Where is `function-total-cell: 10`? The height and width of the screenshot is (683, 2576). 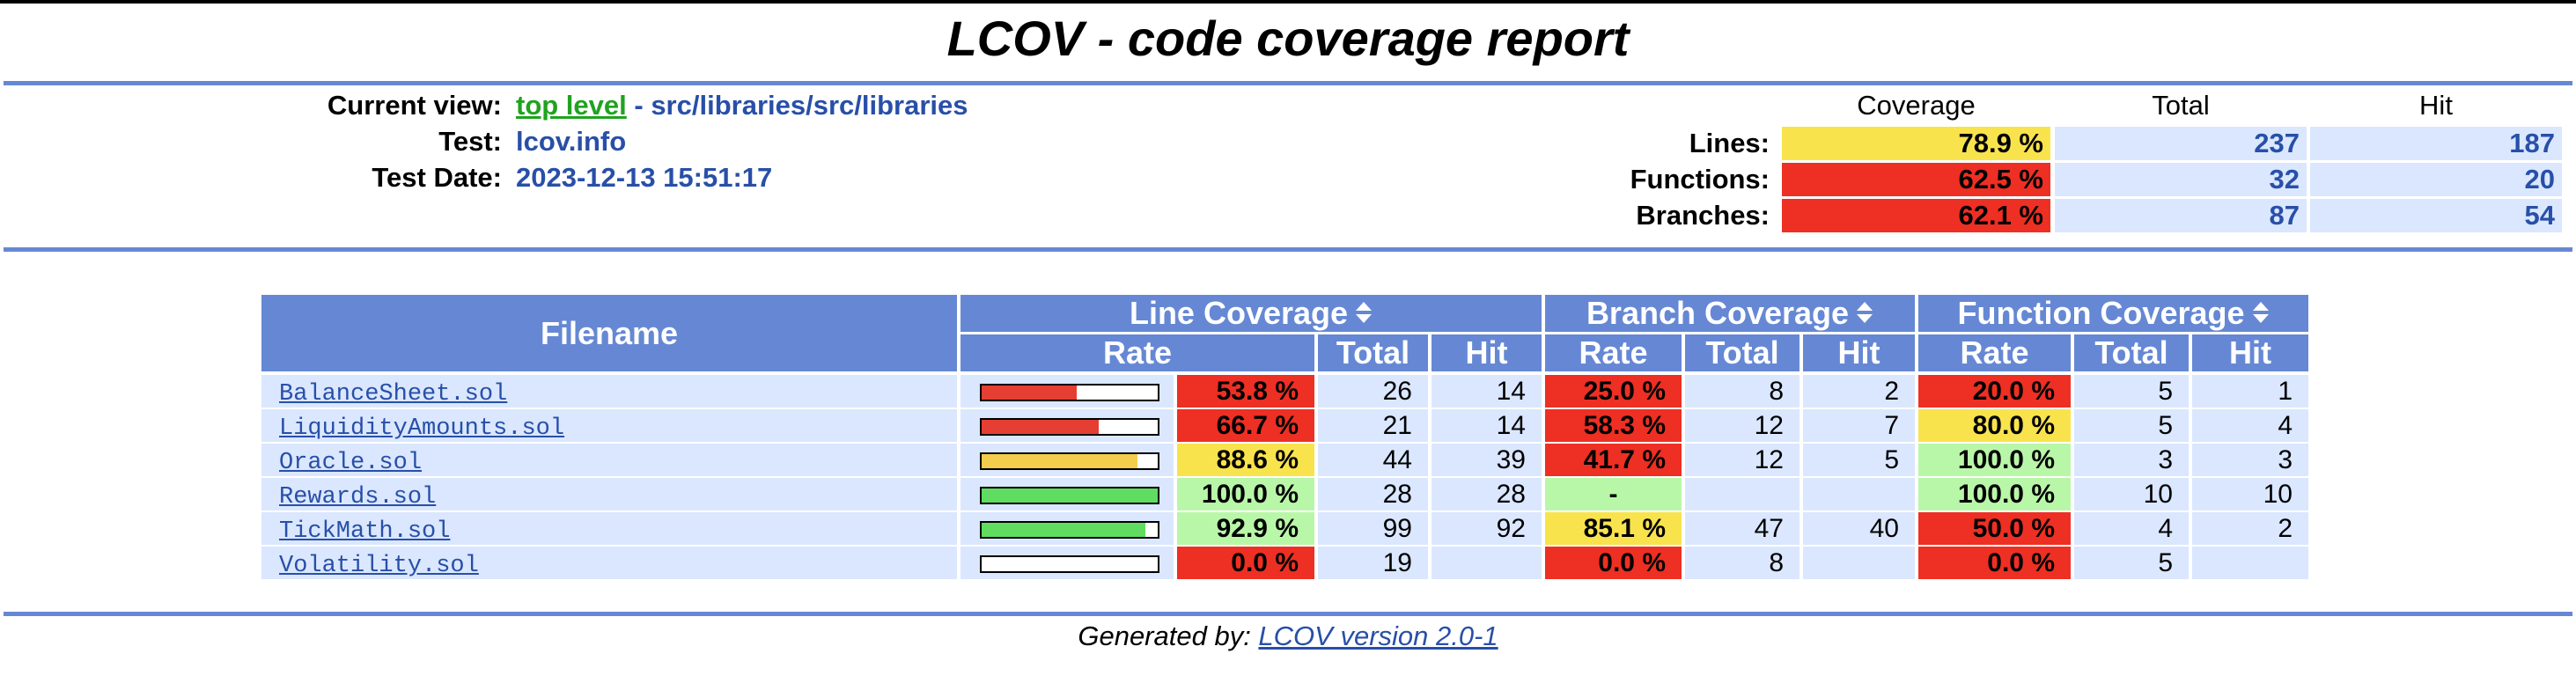 function-total-cell: 10 is located at coordinates (2131, 494).